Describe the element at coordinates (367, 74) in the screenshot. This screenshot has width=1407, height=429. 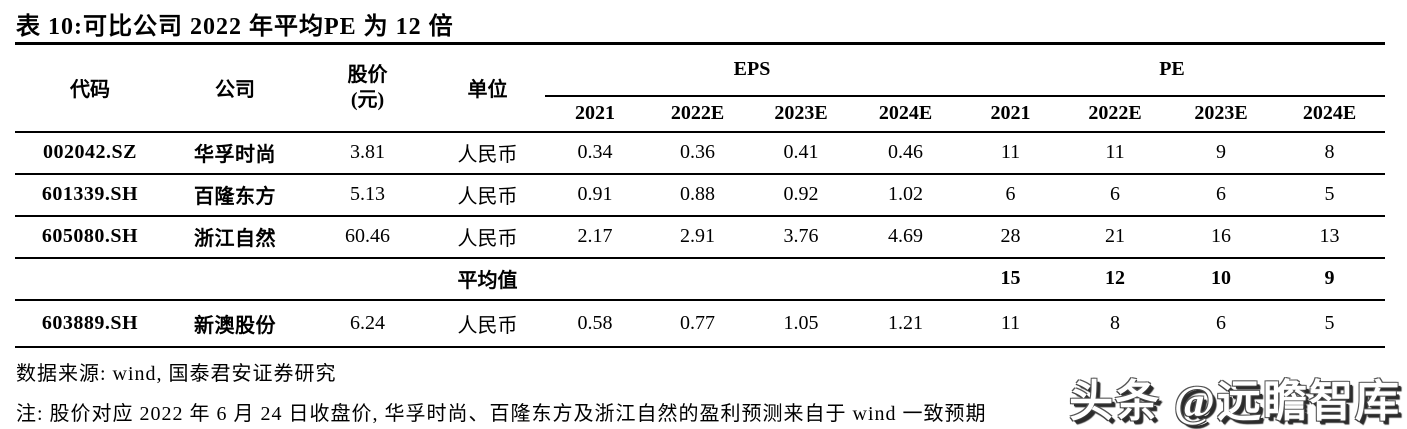
I see `header-price-line1: 股价` at that location.